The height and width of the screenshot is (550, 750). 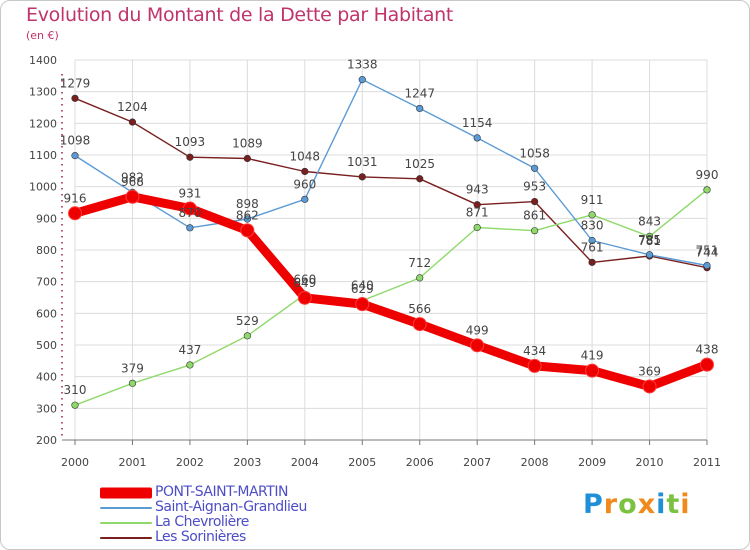 I want to click on data-label-saint-aignan-grandlieu: 1338, so click(x=362, y=65).